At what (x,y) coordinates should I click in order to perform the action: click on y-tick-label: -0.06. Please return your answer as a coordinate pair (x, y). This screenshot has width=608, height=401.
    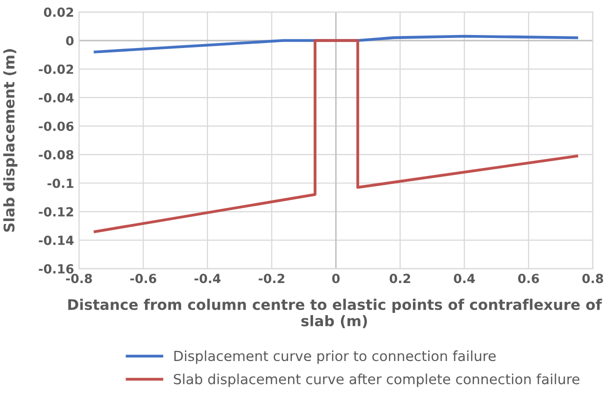
    Looking at the image, I should click on (56, 127).